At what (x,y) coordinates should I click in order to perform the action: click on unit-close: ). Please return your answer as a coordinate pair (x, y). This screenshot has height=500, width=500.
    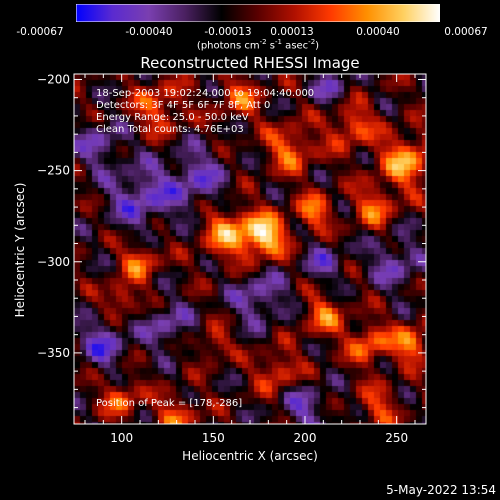
    Looking at the image, I should click on (317, 46).